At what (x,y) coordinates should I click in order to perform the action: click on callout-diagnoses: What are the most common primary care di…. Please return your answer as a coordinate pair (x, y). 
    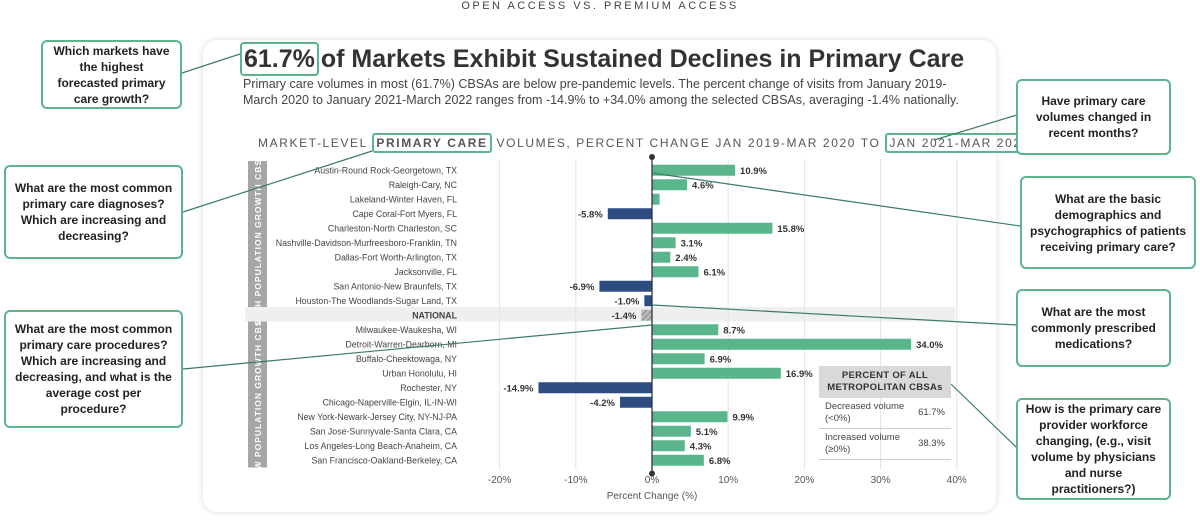
    Looking at the image, I should click on (93, 212).